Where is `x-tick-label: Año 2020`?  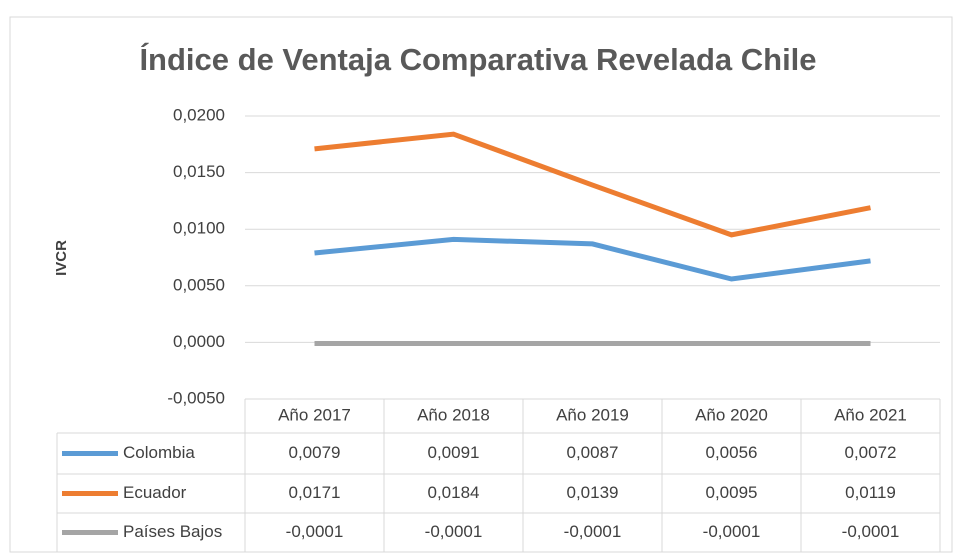 x-tick-label: Año 2020 is located at coordinates (731, 414).